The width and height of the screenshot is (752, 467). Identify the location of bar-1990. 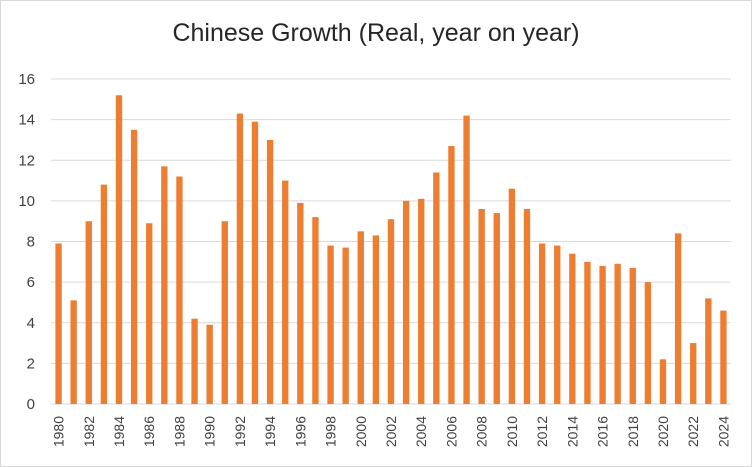
(209, 364).